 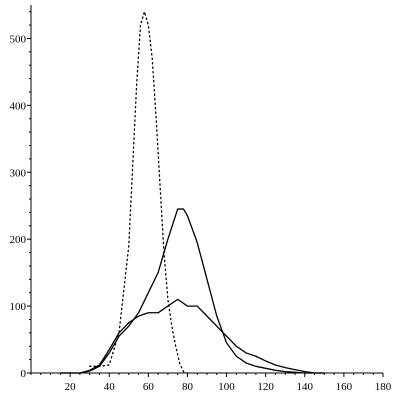 What do you see at coordinates (71, 387) in the screenshot?
I see `x-tick-label: 20` at bounding box center [71, 387].